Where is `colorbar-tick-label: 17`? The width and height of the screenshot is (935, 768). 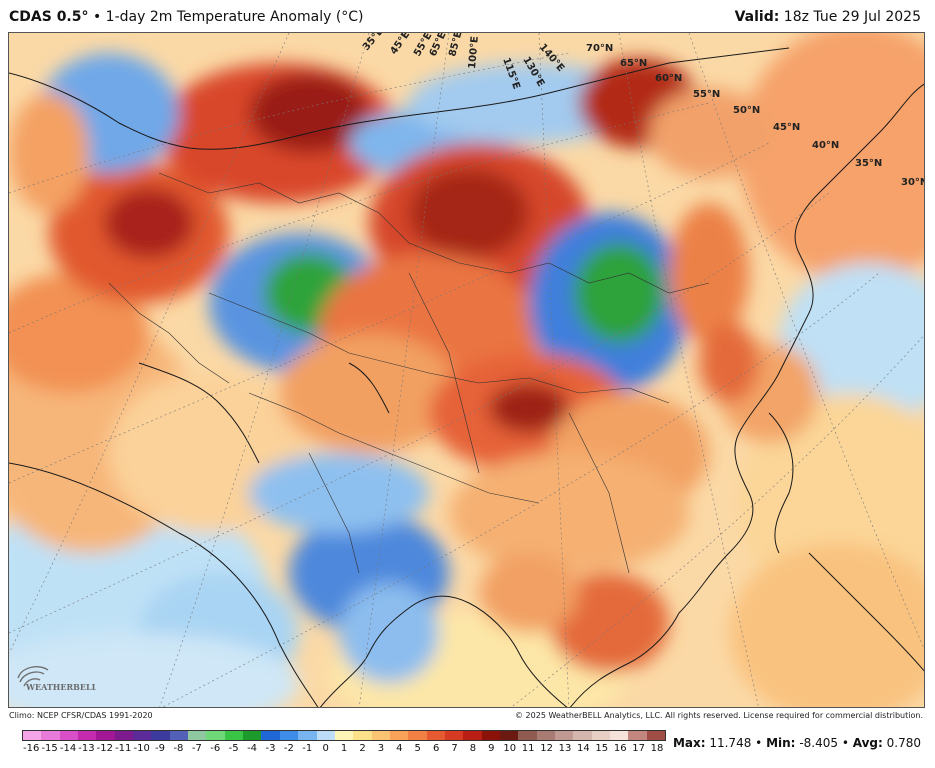
colorbar-tick-label: 17 is located at coordinates (638, 748).